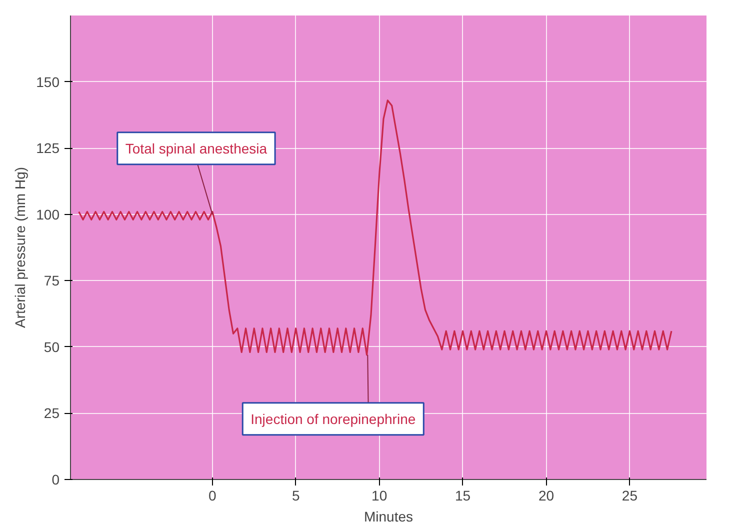 This screenshot has height=527, width=736. Describe the element at coordinates (296, 496) in the screenshot. I see `x-tick-label: 5` at that location.